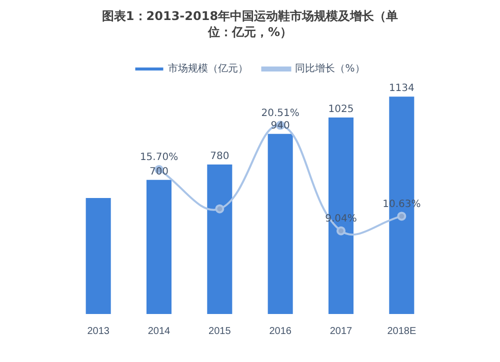 The height and width of the screenshot is (362, 500). I want to click on data-label: 1134, so click(401, 88).